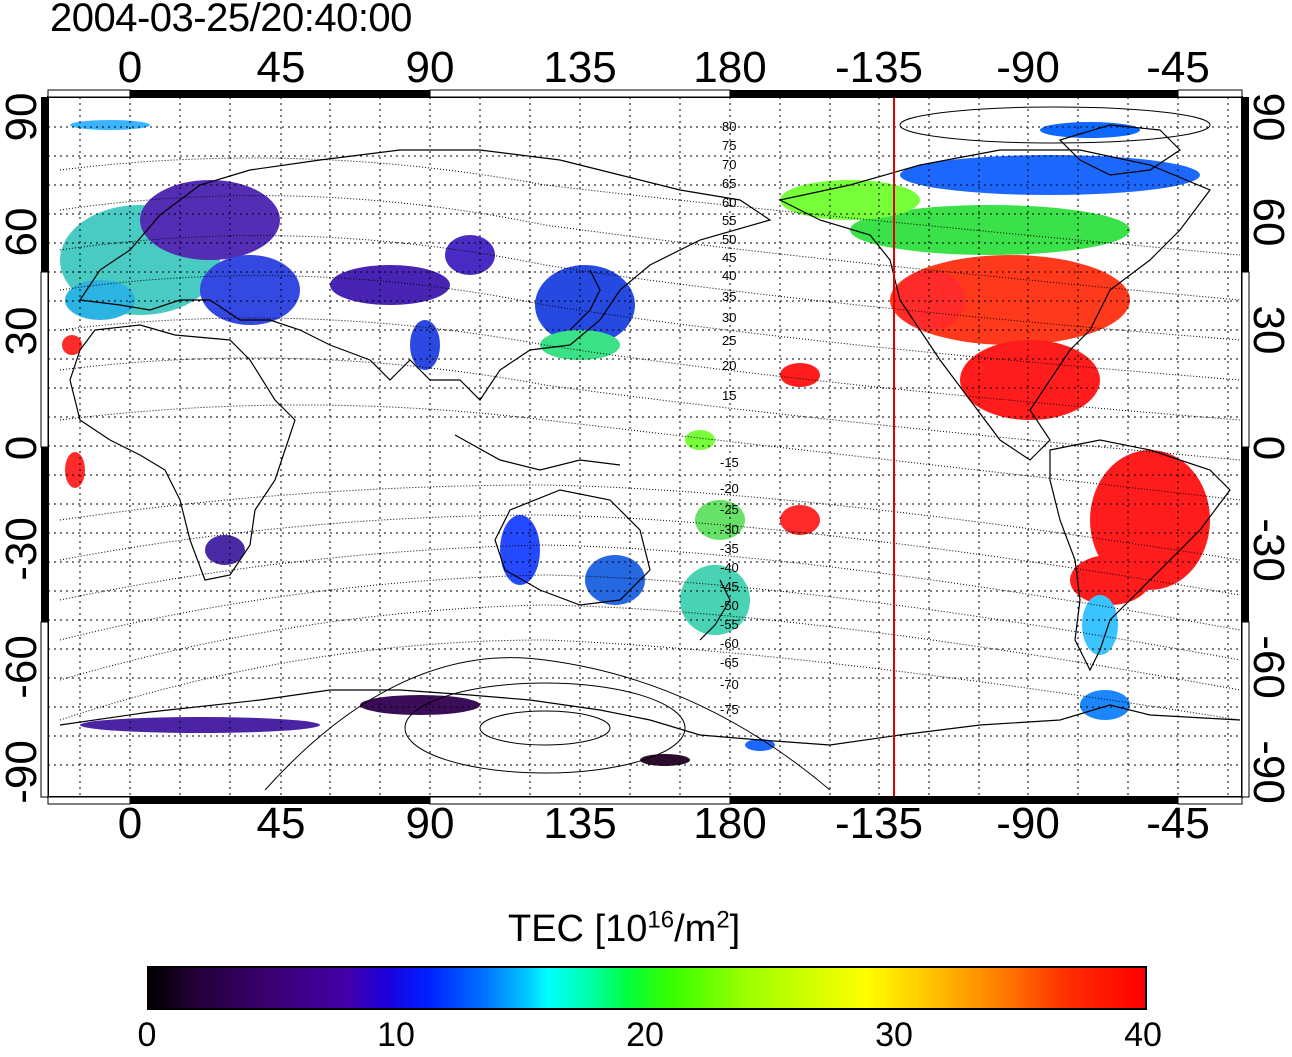 This screenshot has width=1292, height=1057. Describe the element at coordinates (729, 462) in the screenshot. I see `contour-label: -15` at that location.